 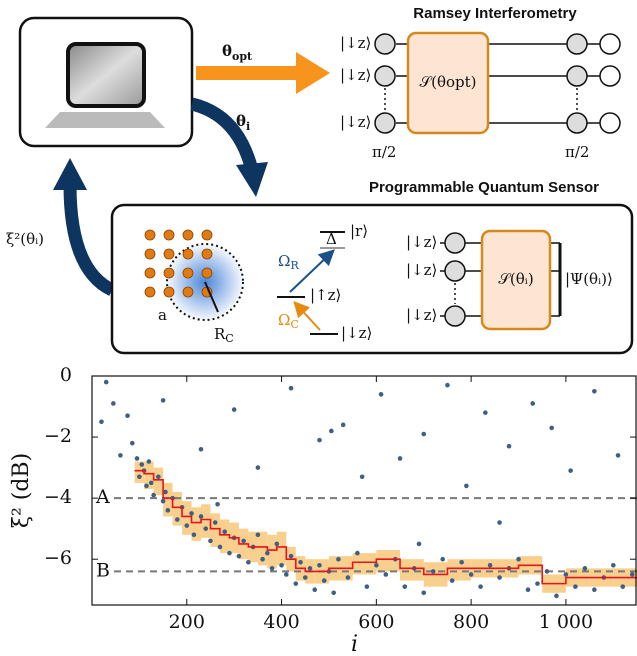 I want to click on feedback-label: ξ²(θᵢ), so click(x=25, y=239).